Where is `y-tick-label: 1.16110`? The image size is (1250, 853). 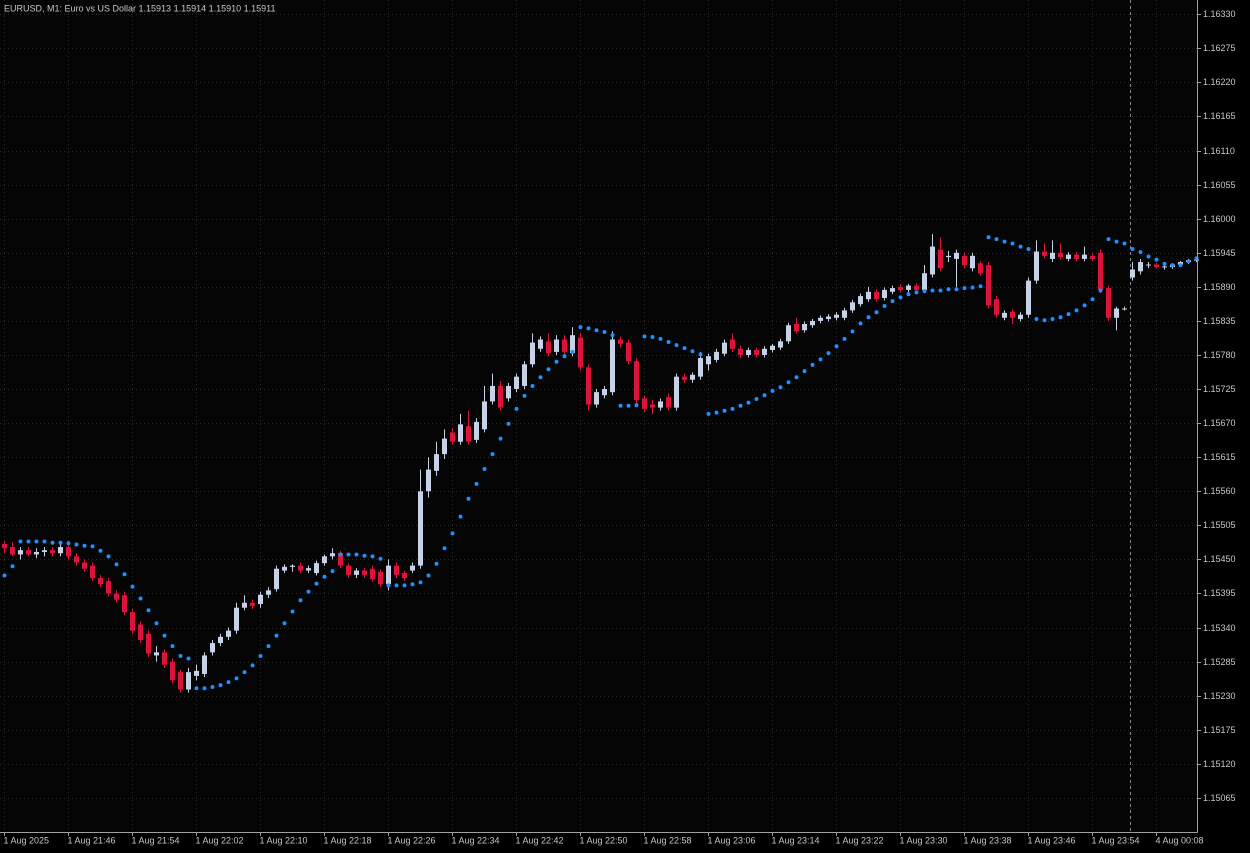
y-tick-label: 1.16110 is located at coordinates (1219, 151).